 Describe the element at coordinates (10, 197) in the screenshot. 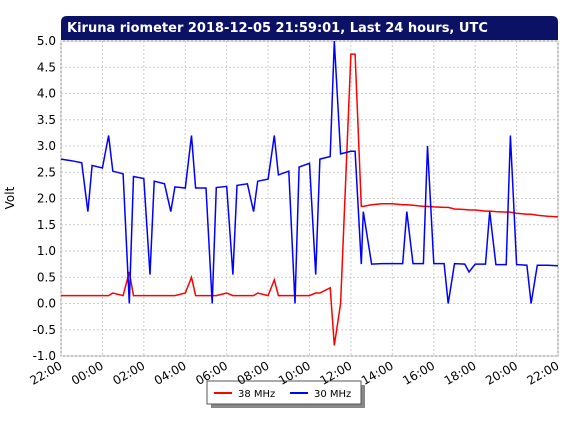

I see `y-axis-label: Volt` at that location.